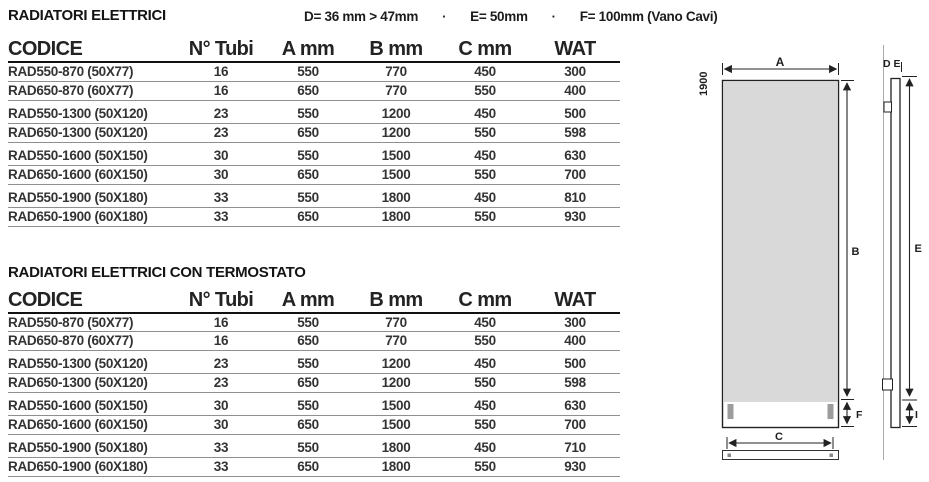  What do you see at coordinates (499, 16) in the screenshot?
I see `dim-e-note: E= 50mm` at bounding box center [499, 16].